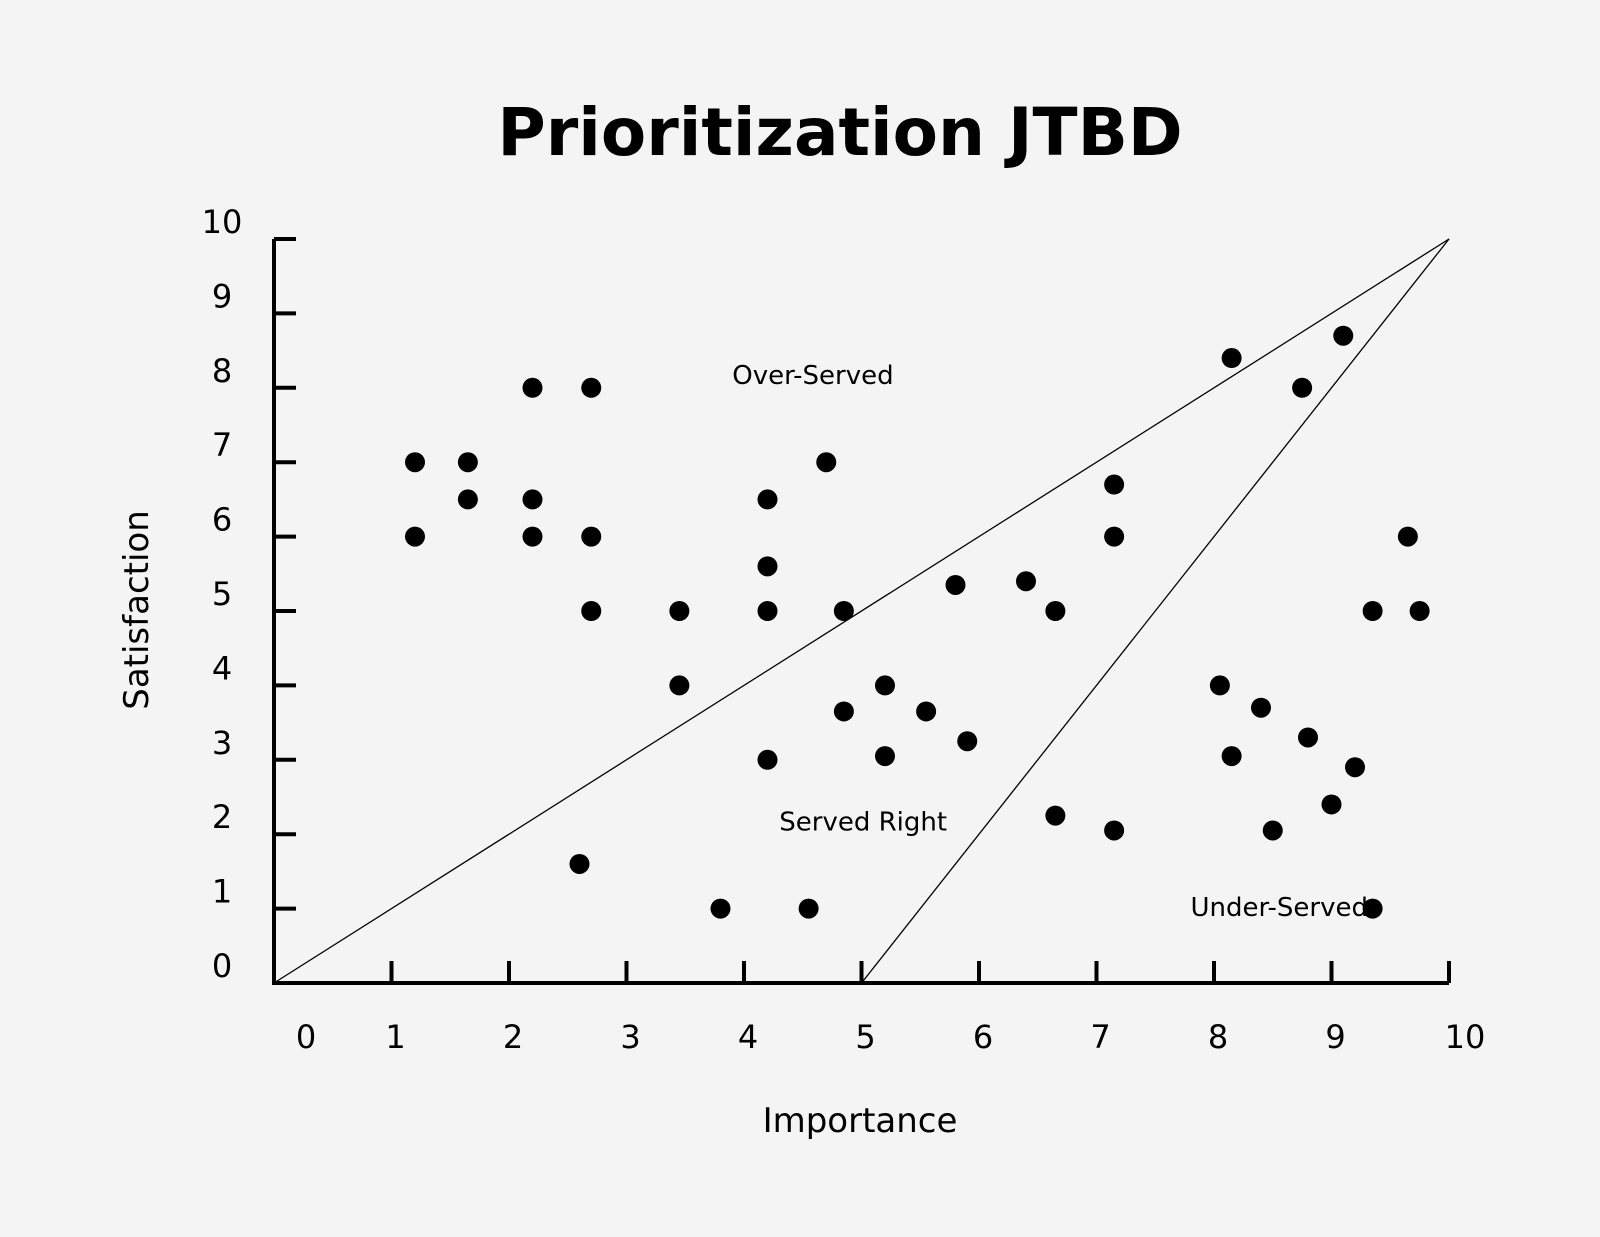 The height and width of the screenshot is (1237, 1600). I want to click on y-tick-label: 7, so click(222, 445).